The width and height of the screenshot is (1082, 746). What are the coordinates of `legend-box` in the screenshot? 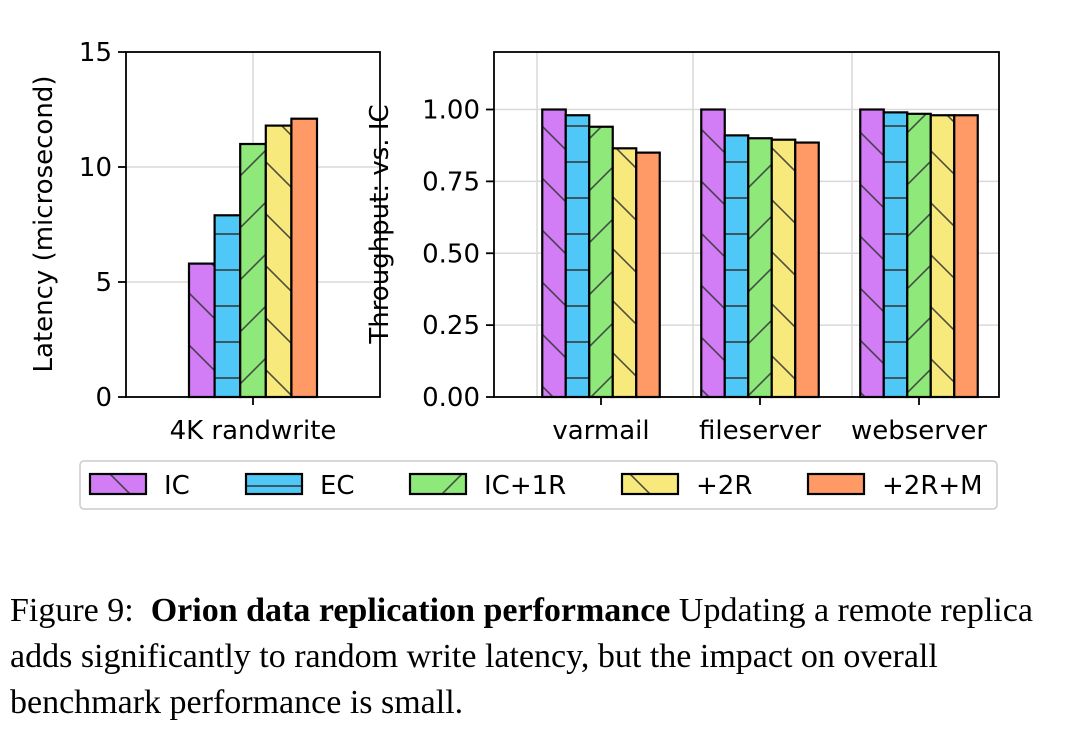 It's located at (538, 485).